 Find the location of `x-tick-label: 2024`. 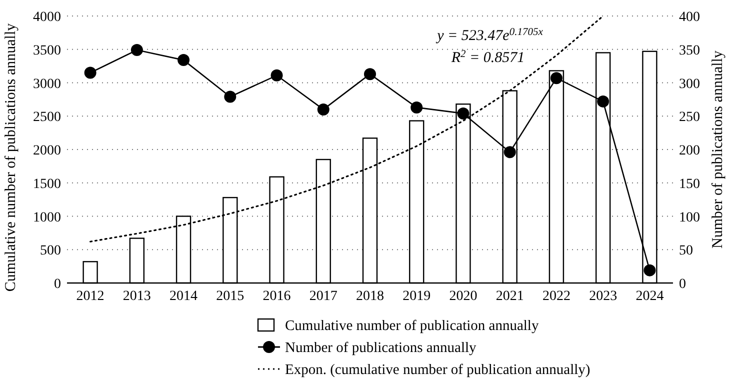

x-tick-label: 2024 is located at coordinates (650, 296).